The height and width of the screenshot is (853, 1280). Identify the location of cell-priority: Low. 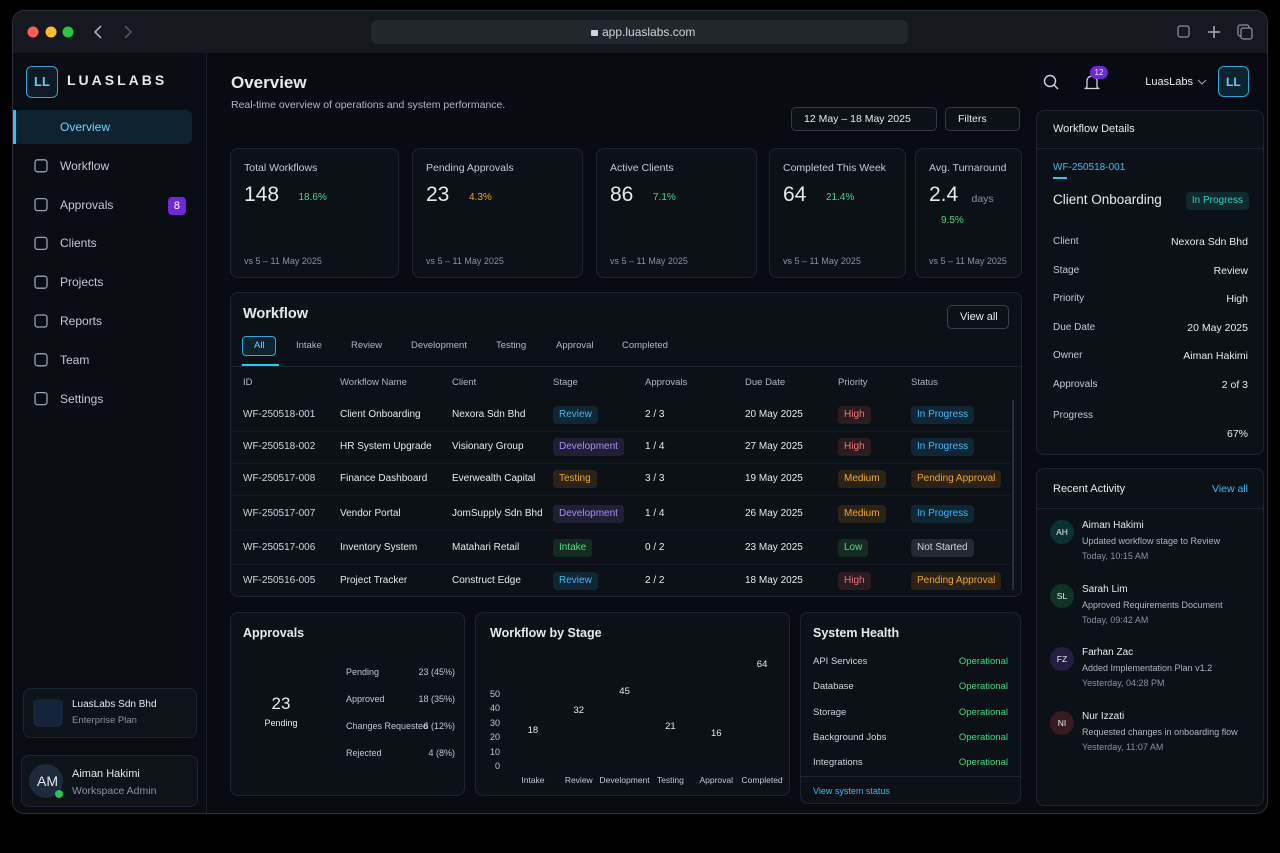
(853, 548).